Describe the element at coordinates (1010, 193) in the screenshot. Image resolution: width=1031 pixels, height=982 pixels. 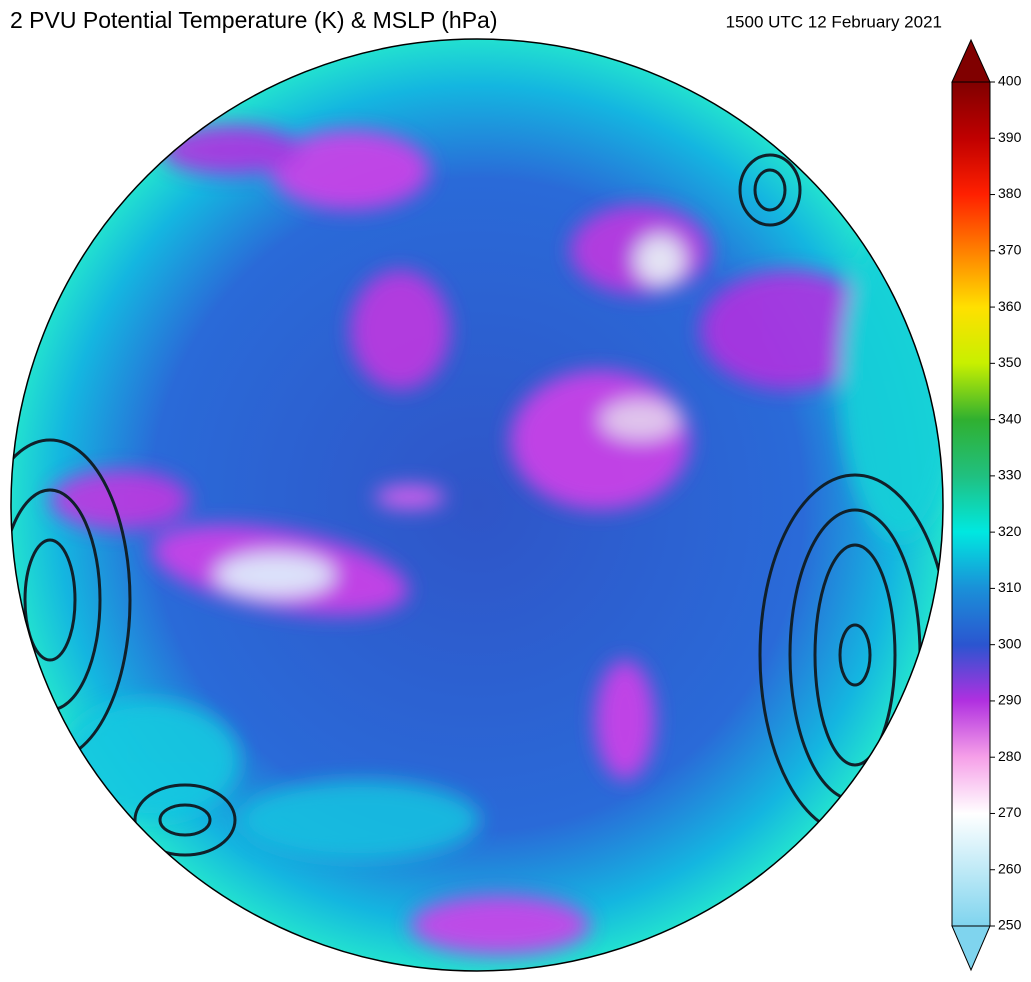
I see `colorbar-tick-label: 380` at that location.